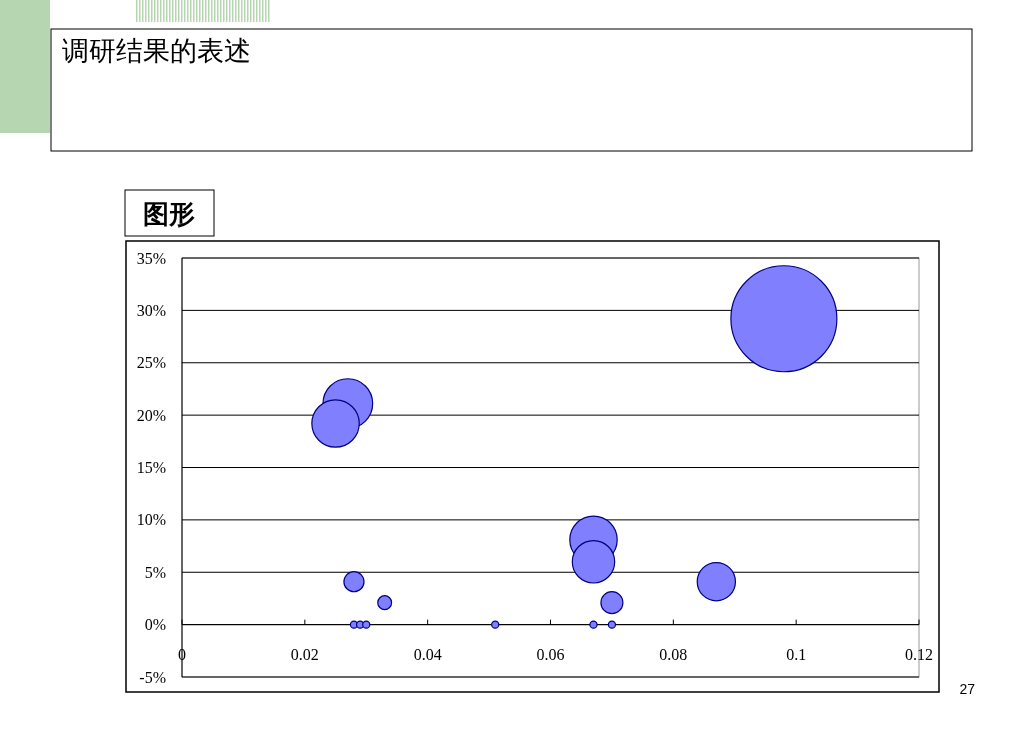  I want to click on y-tick-label: 25%, so click(151, 363).